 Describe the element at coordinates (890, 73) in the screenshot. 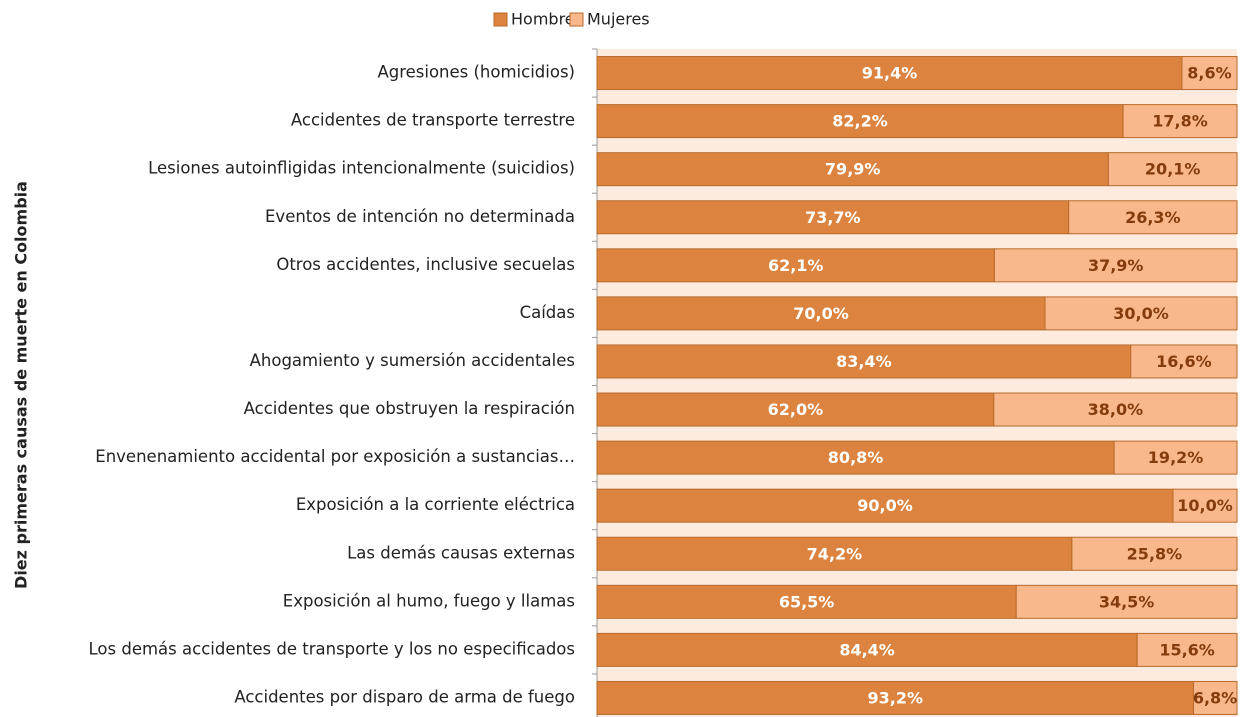

I see `value-label: 91,4%` at that location.